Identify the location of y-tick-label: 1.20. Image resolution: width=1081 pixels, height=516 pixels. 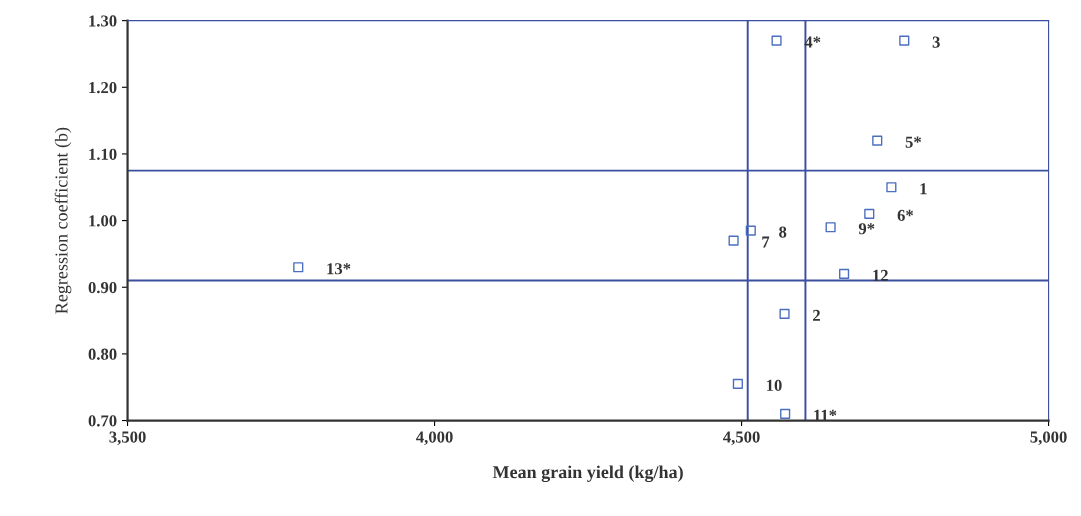
(103, 87).